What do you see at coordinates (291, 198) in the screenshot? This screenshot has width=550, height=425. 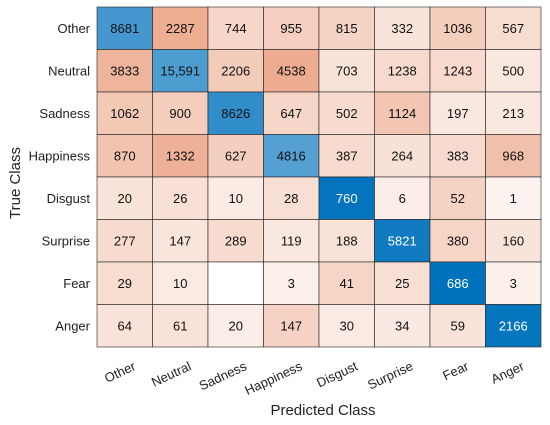 I see `heatmap-cell-label-4-3: 28` at bounding box center [291, 198].